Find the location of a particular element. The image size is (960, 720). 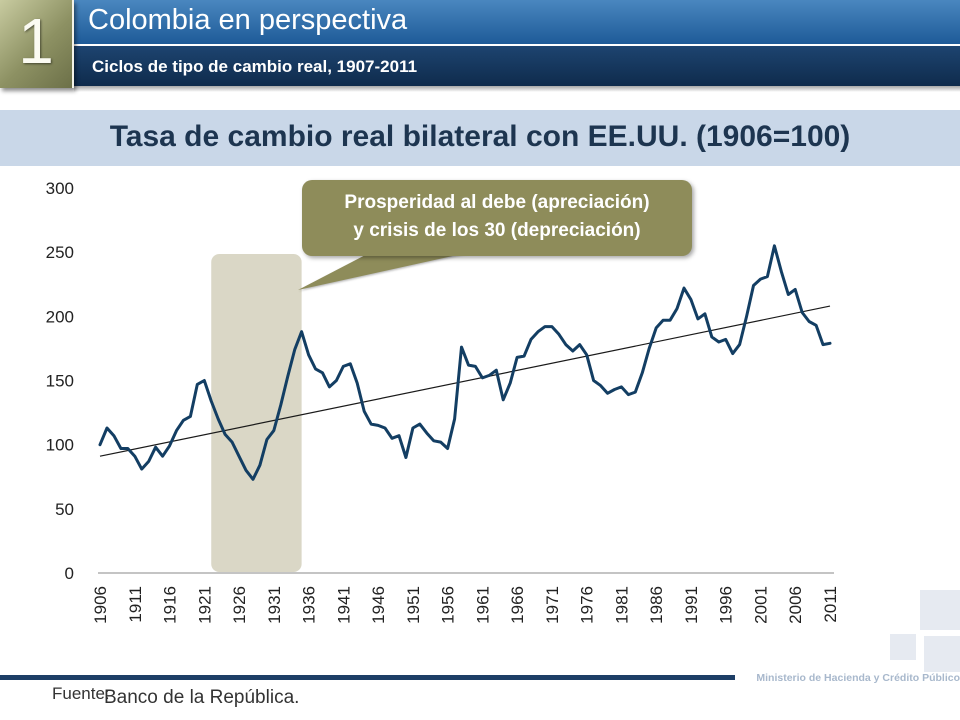

x-tick-label: 1906 is located at coordinates (100, 605).